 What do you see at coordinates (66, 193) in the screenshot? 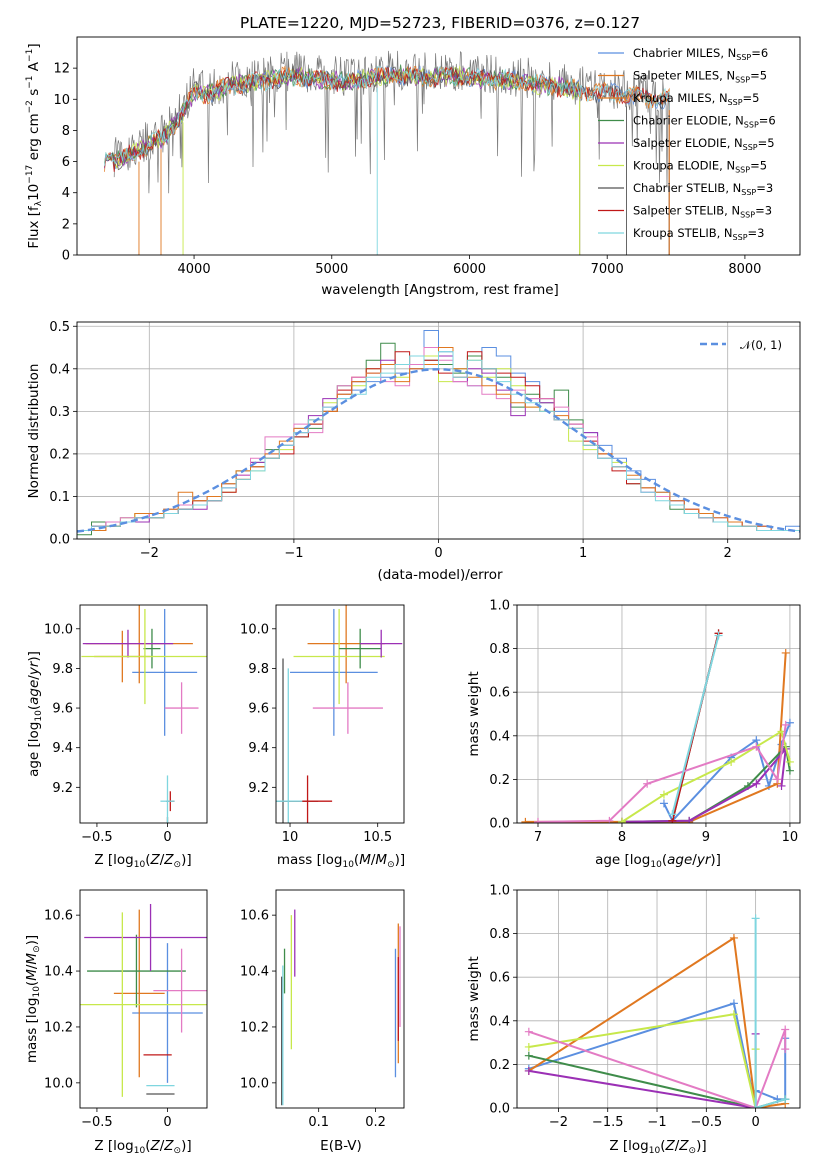
I see `y-tick-label: 4` at bounding box center [66, 193].